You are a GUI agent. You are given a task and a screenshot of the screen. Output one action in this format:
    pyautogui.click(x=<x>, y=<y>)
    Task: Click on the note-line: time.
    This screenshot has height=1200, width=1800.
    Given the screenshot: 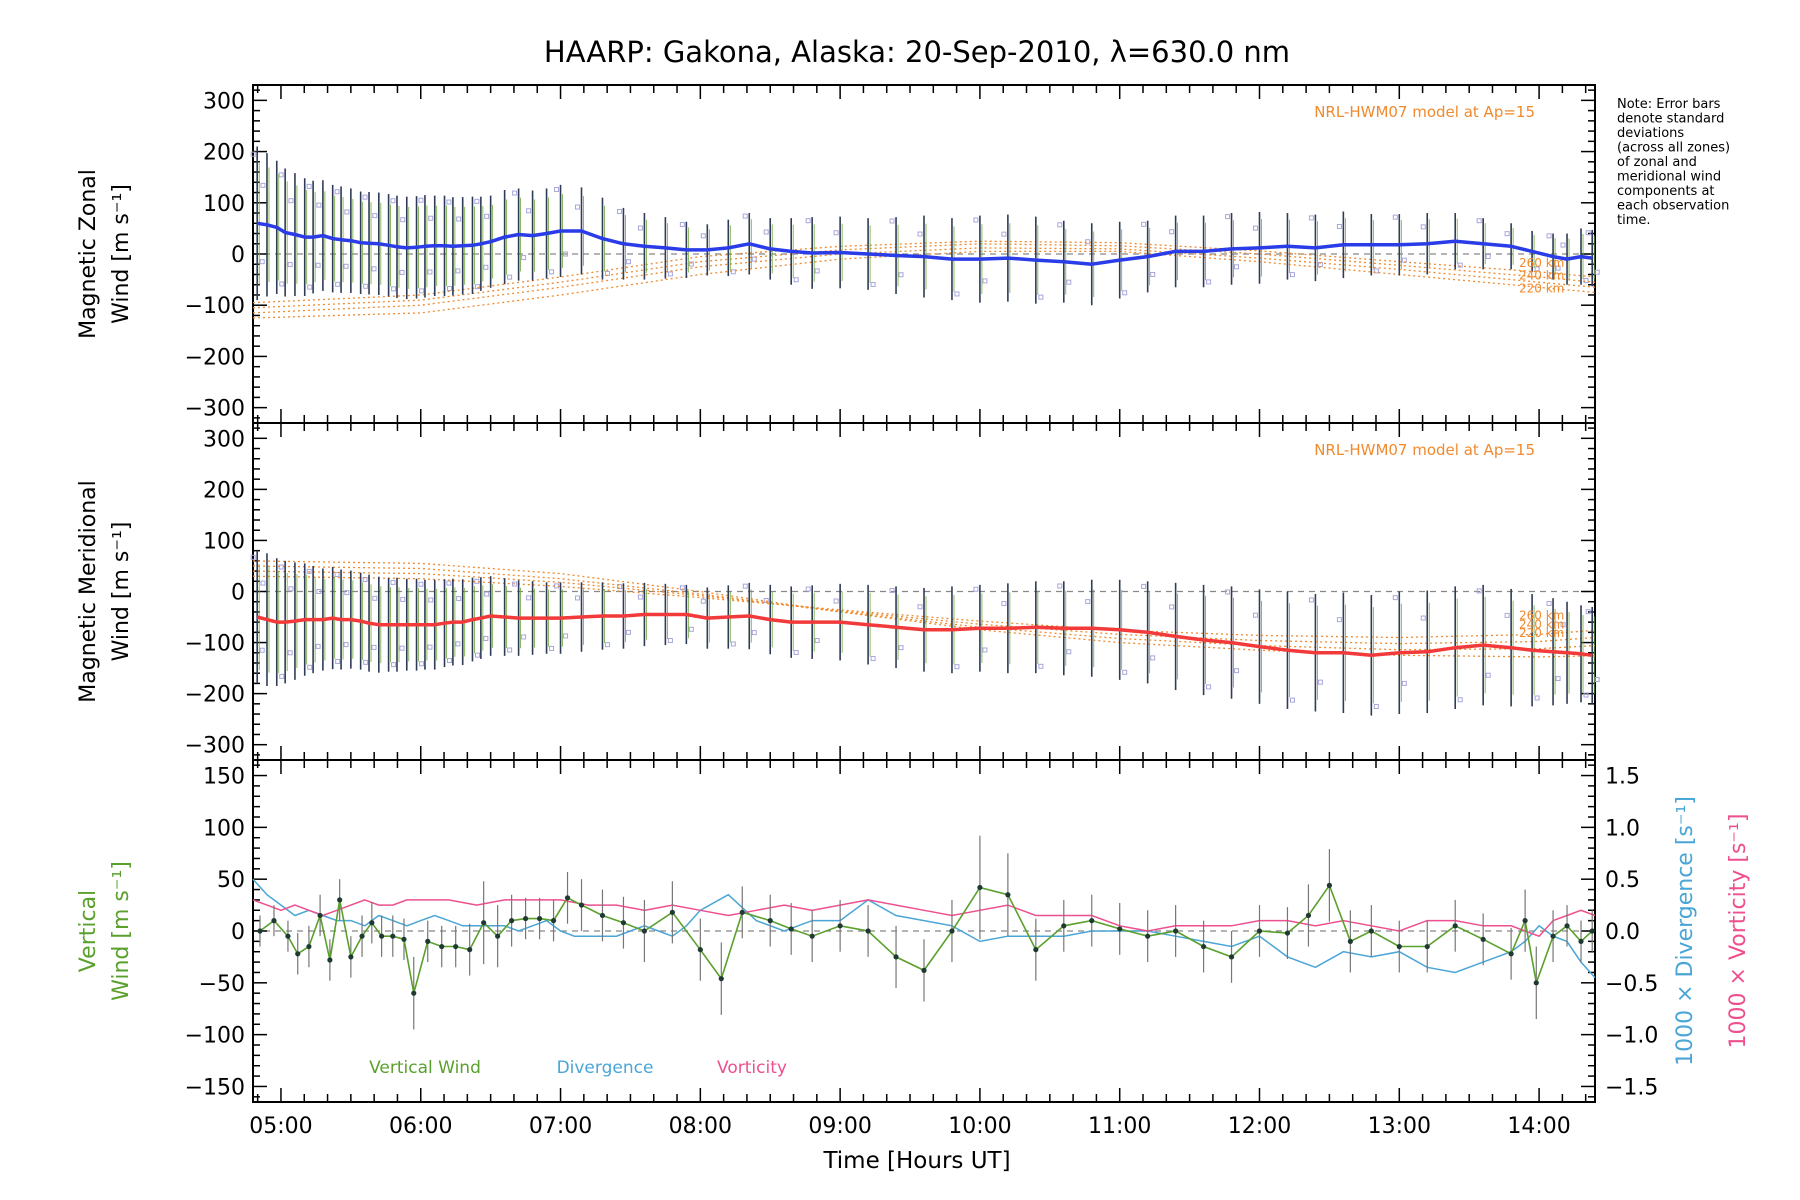 What is the action you would take?
    pyautogui.click(x=1634, y=220)
    